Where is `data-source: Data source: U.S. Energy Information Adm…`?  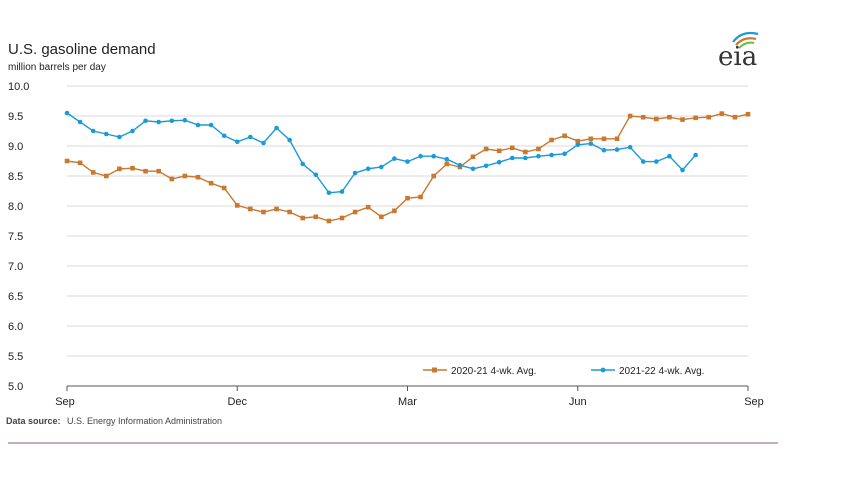
data-source: Data source: U.S. Energy Information Adm… is located at coordinates (114, 419).